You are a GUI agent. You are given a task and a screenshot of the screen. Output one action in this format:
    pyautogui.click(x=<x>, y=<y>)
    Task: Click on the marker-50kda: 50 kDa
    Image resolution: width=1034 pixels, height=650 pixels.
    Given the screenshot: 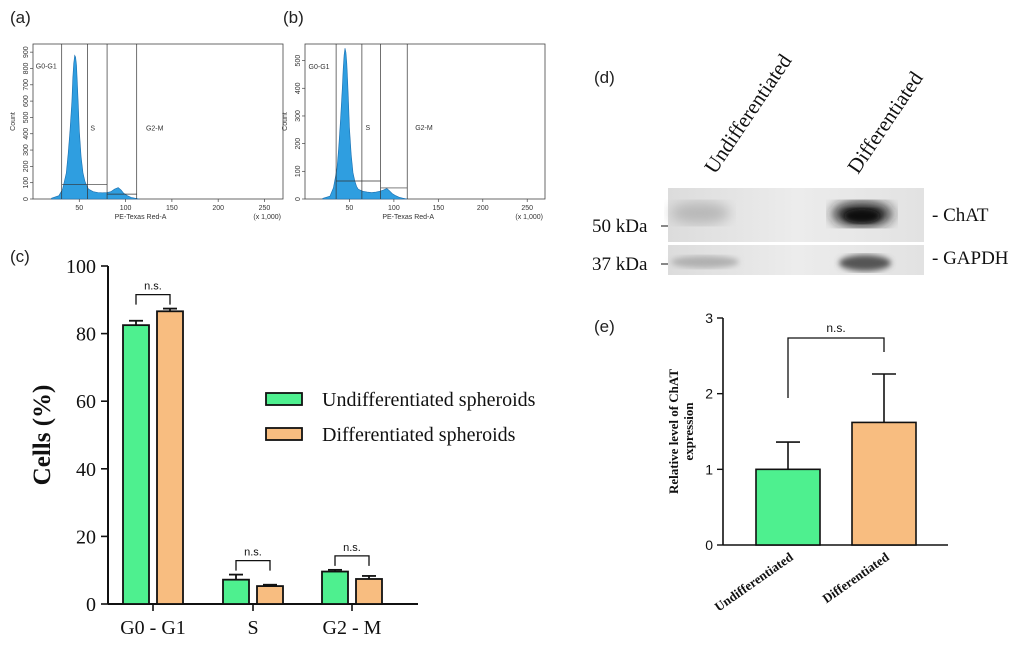 What is the action you would take?
    pyautogui.click(x=620, y=226)
    